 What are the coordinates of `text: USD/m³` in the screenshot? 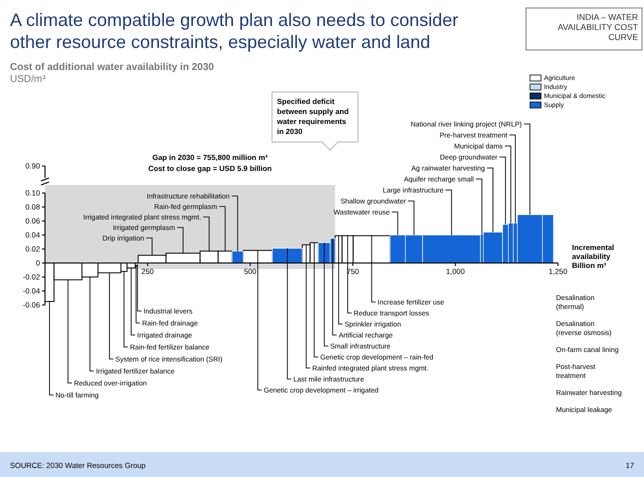 It's located at (28, 79).